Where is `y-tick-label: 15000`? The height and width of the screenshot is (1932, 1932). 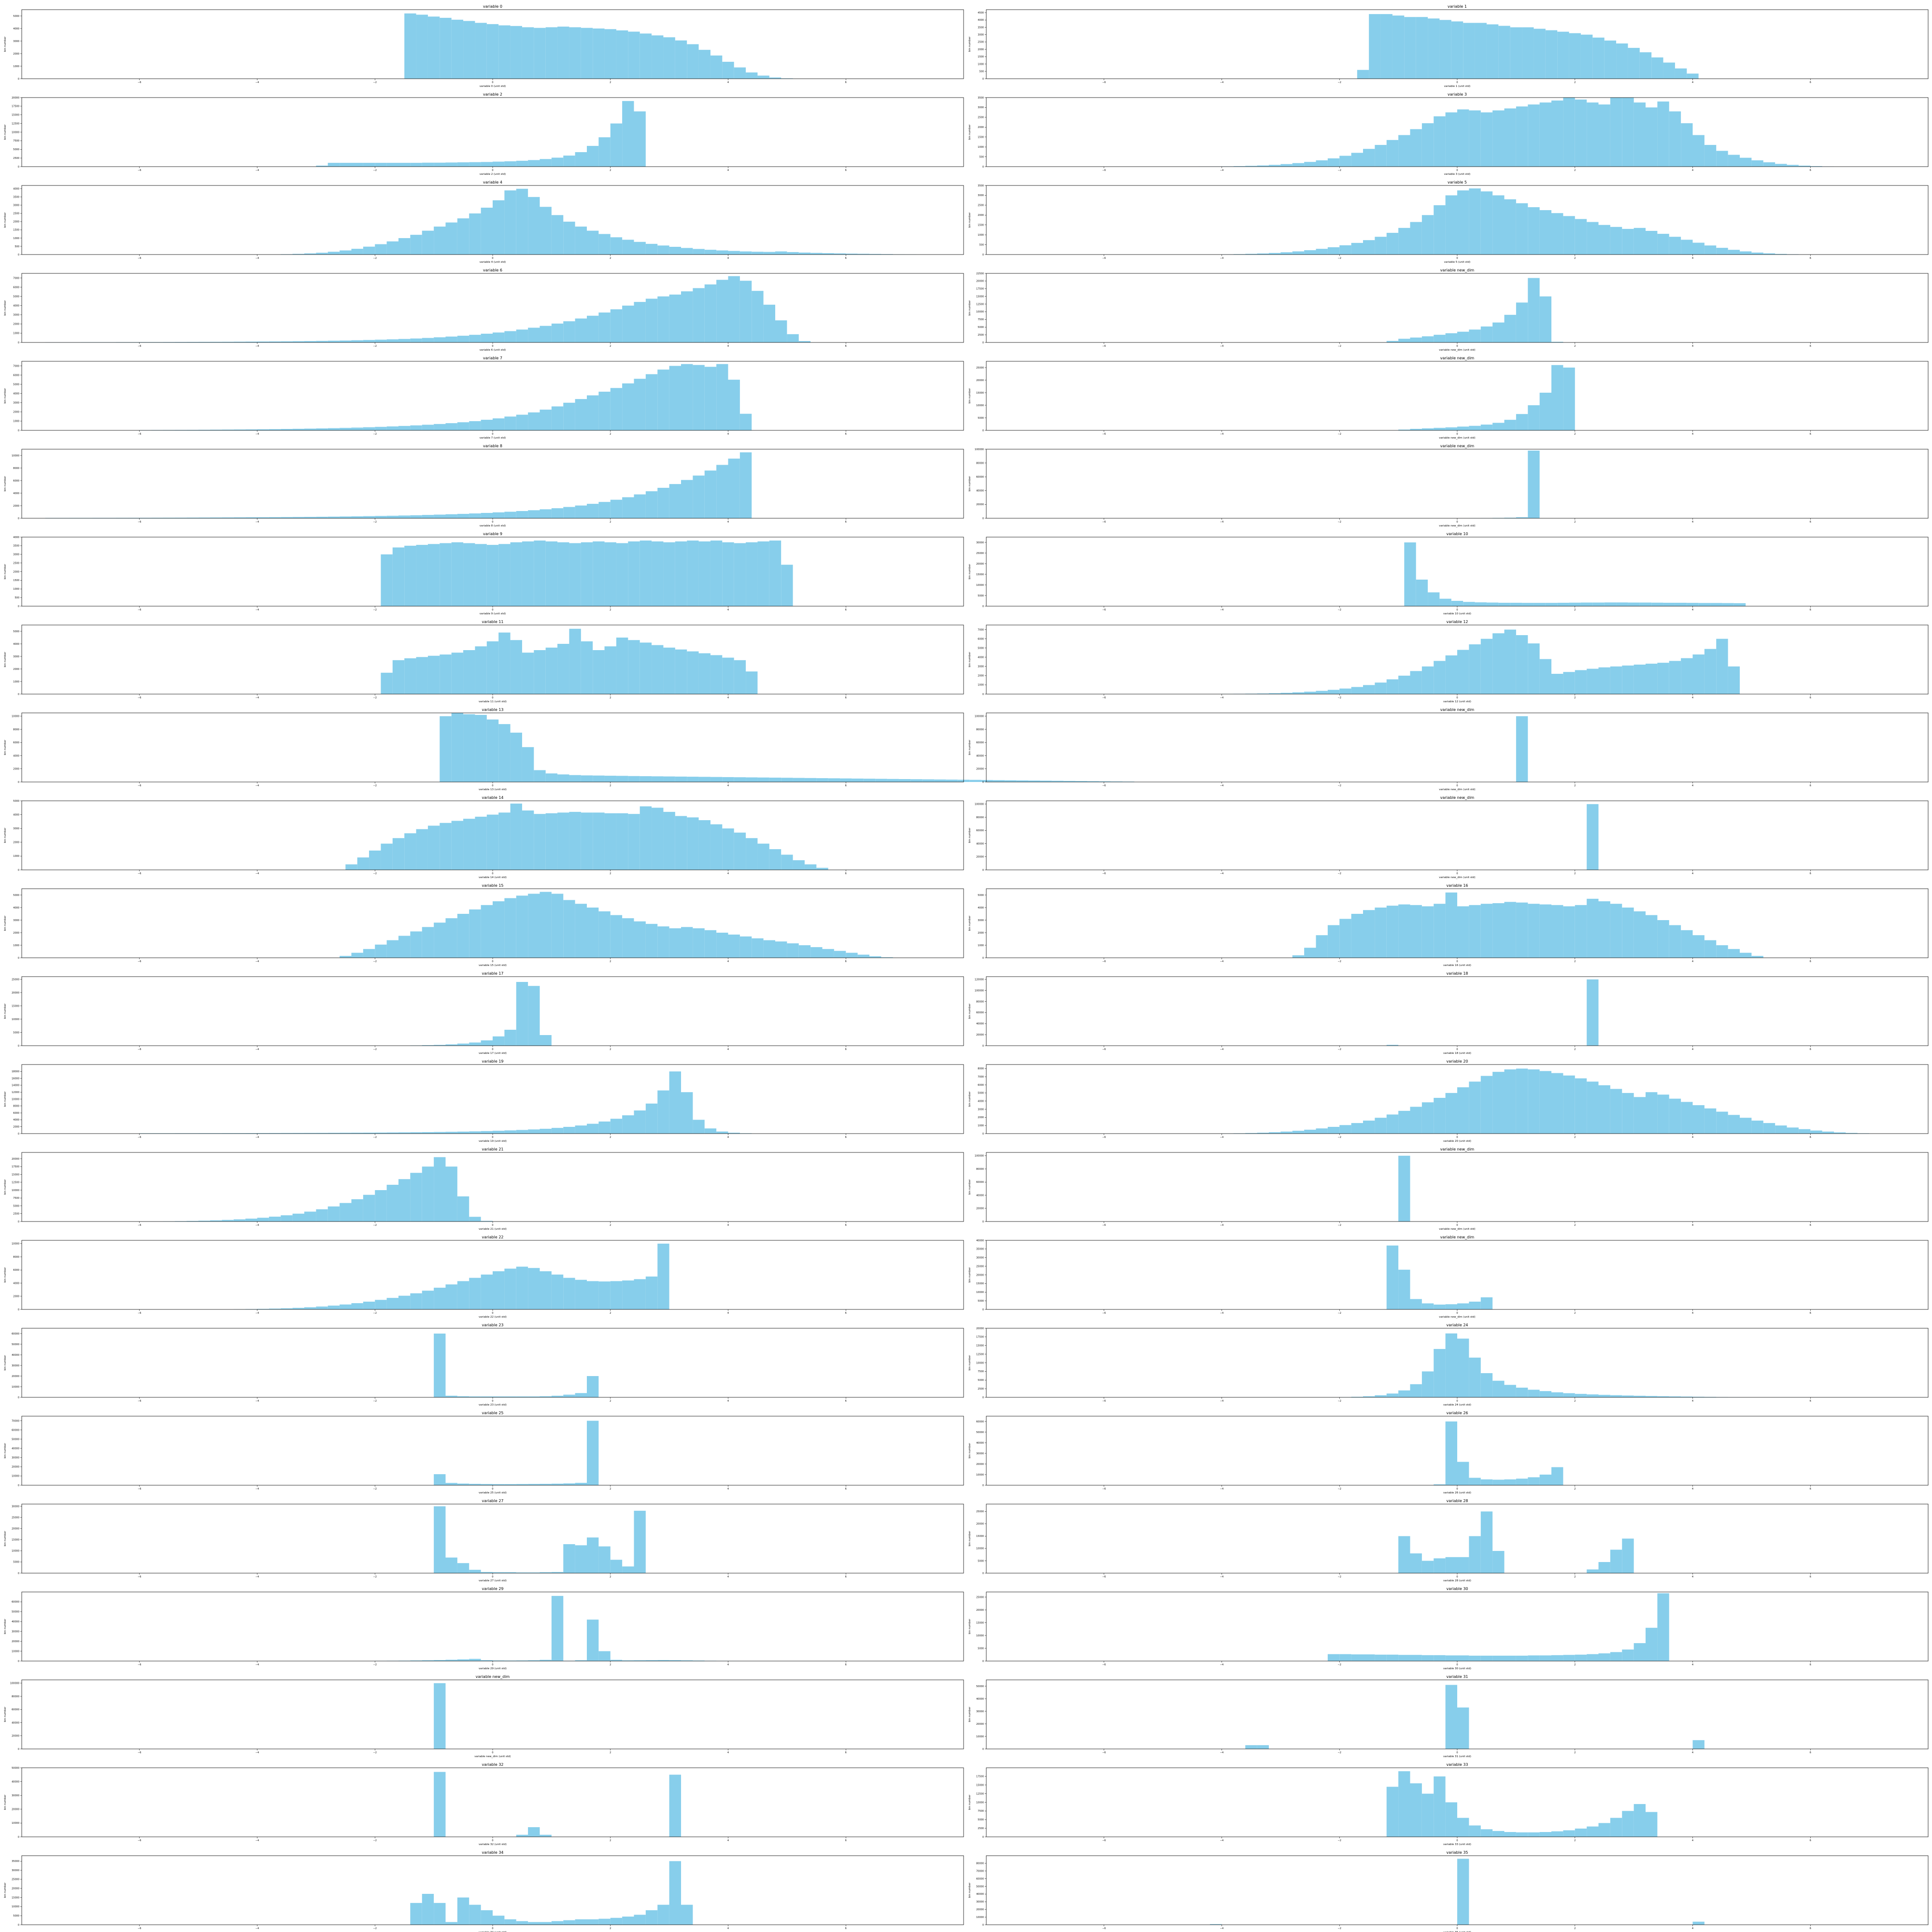 y-tick-label: 15000 is located at coordinates (980, 1622).